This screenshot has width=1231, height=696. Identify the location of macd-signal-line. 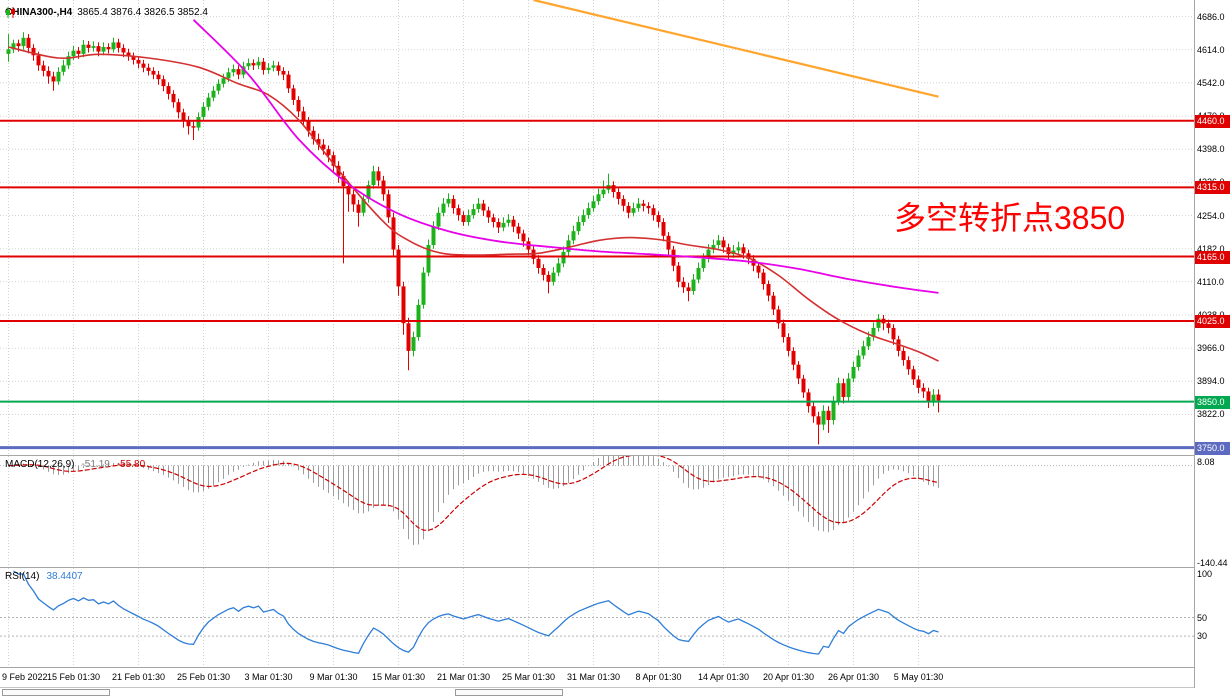
(473, 493).